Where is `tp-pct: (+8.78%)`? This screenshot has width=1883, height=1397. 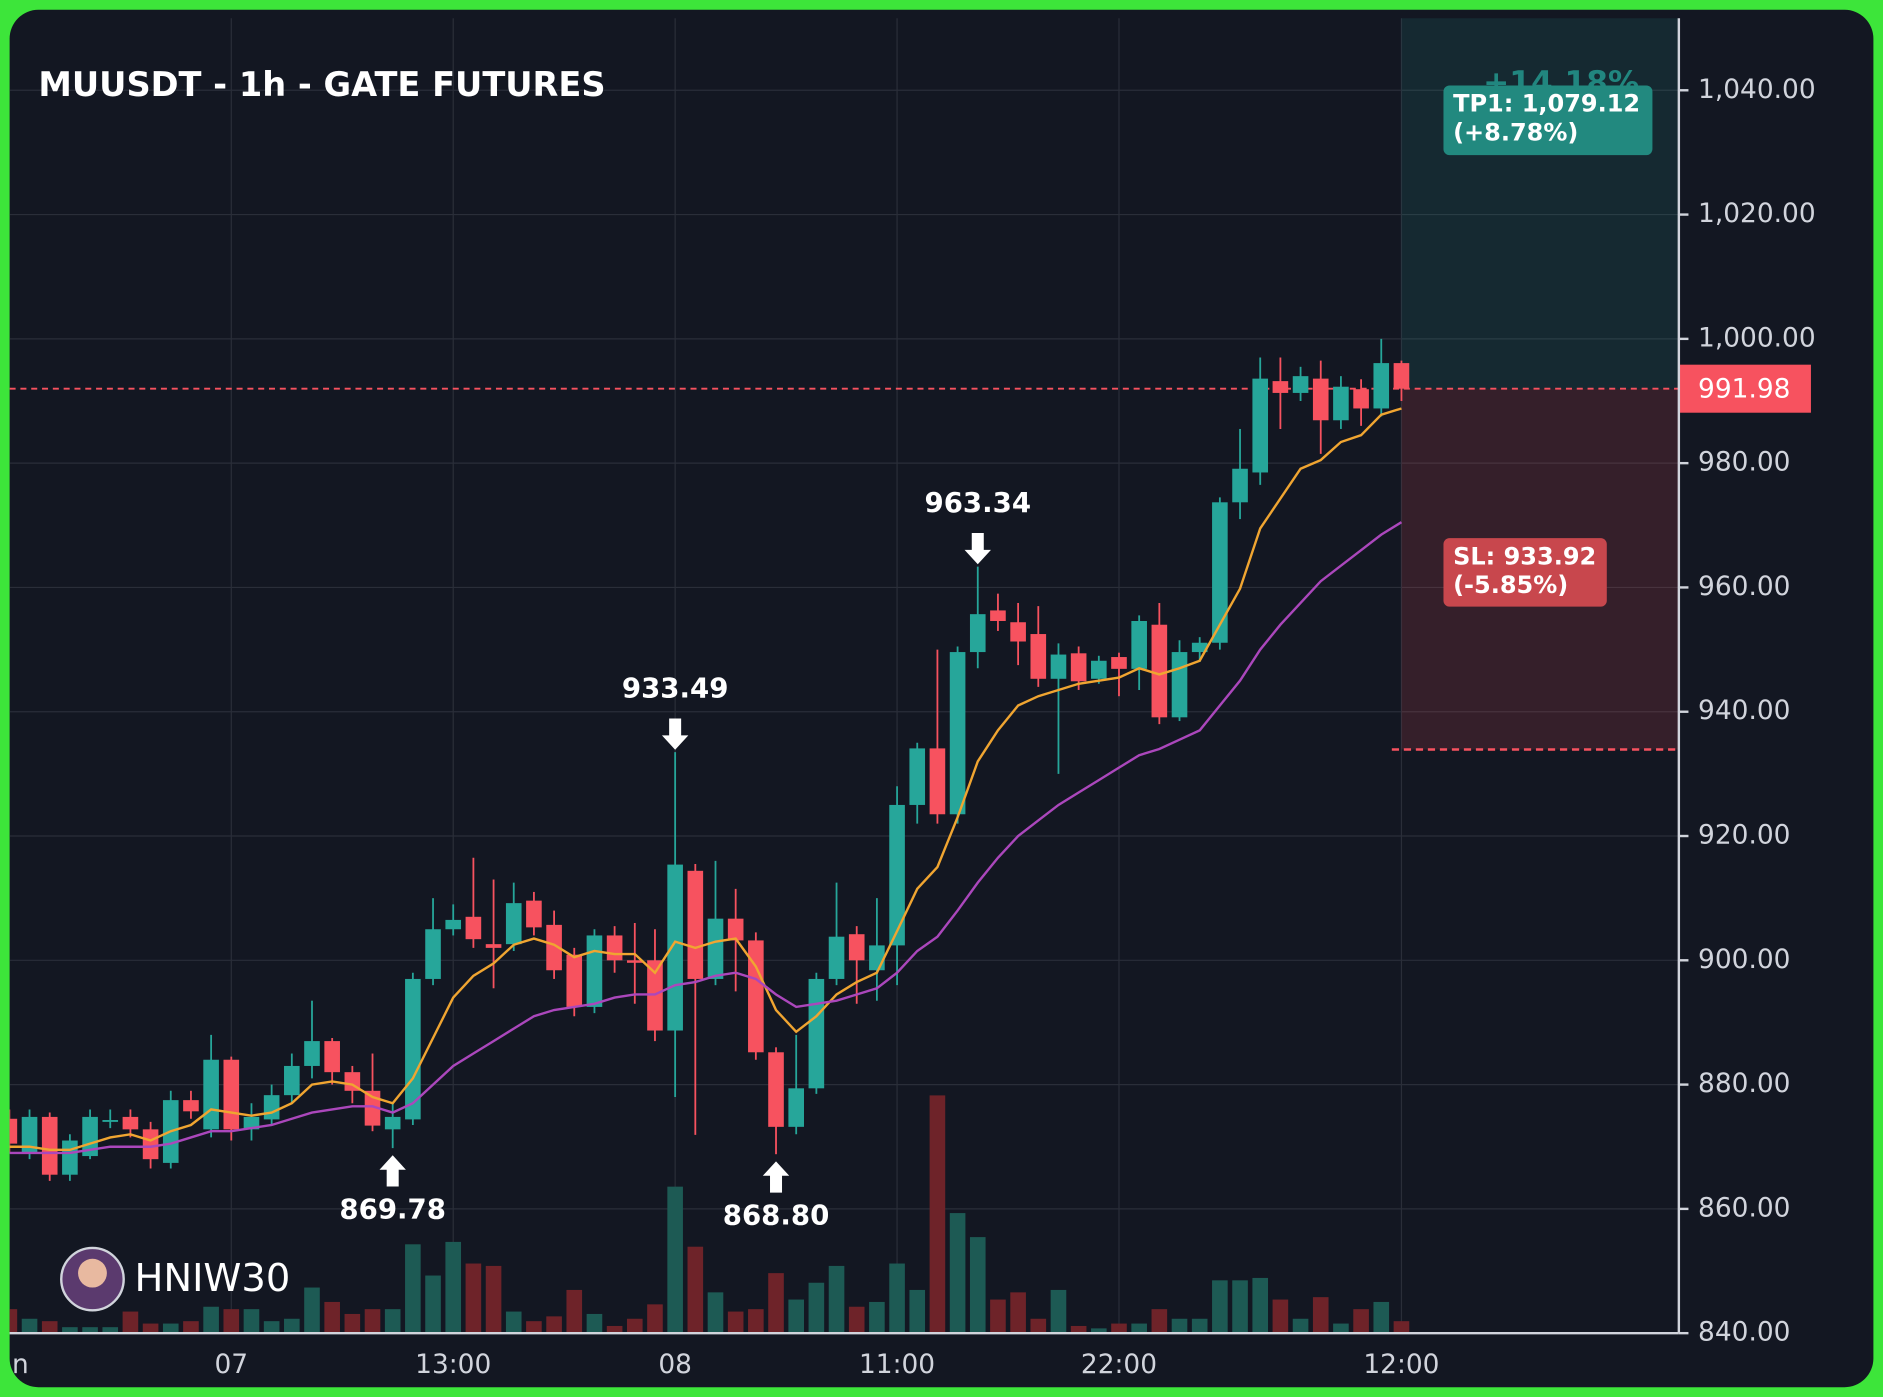
tp-pct: (+8.78%) is located at coordinates (1515, 132).